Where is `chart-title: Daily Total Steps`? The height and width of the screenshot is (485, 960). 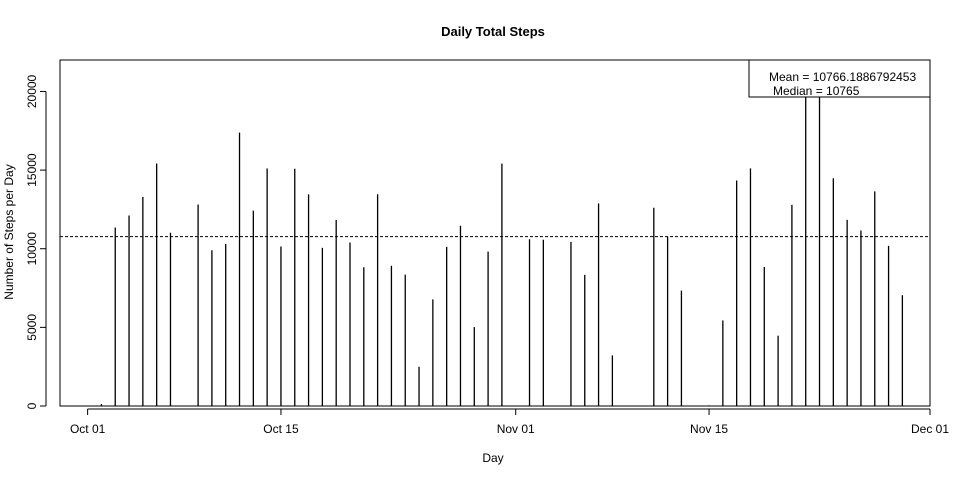
chart-title: Daily Total Steps is located at coordinates (493, 31).